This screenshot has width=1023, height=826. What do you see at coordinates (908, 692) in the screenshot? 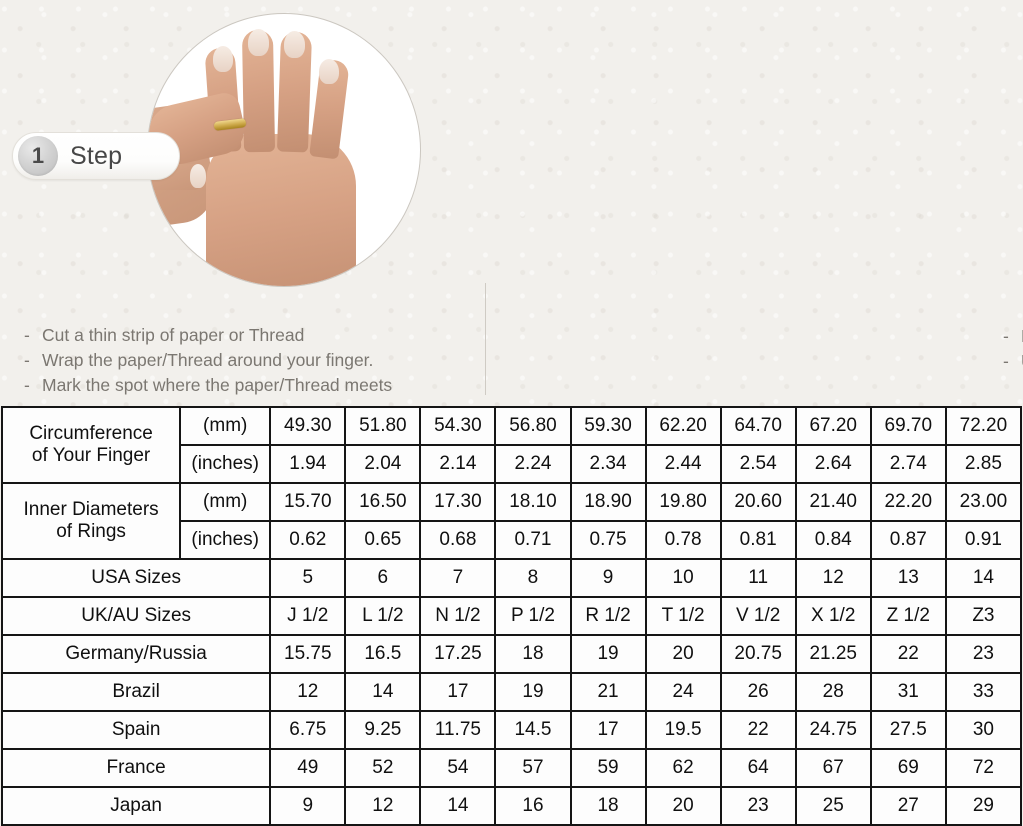
I see `table-cell: 31` at bounding box center [908, 692].